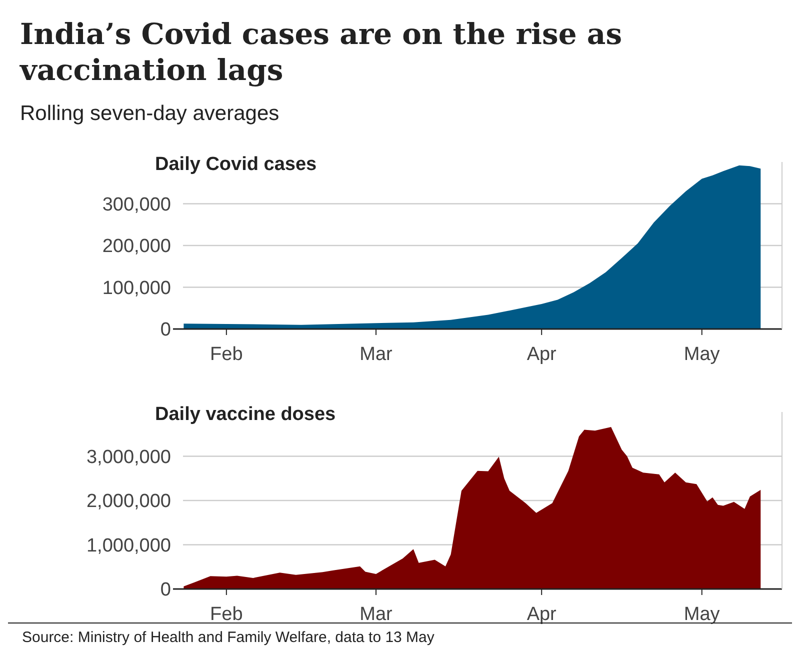 This screenshot has height=660, width=800. I want to click on text: India’s Covid cases are on the rise as vaccination lags, so click(320, 52).